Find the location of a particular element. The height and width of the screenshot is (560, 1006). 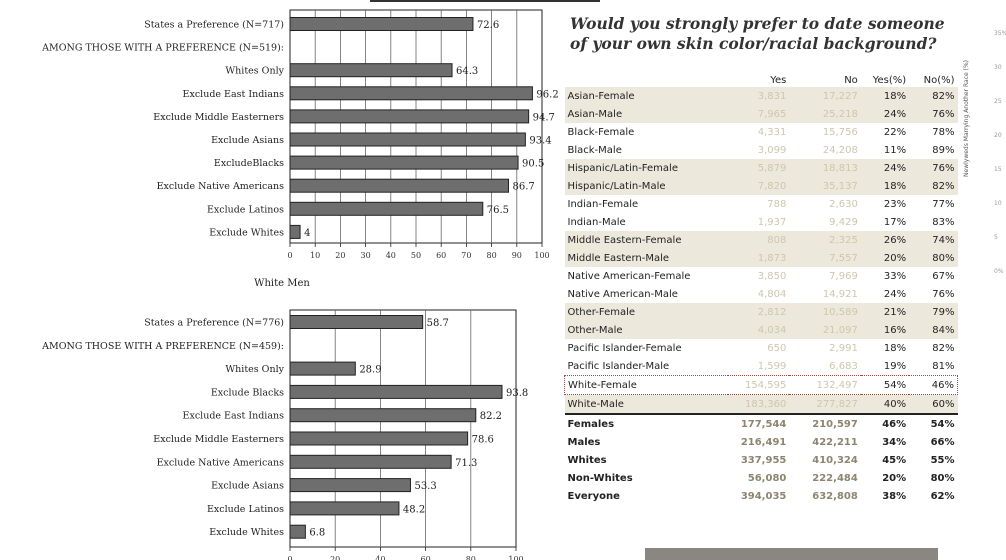

cell-yes-pct: 20% is located at coordinates (885, 258).